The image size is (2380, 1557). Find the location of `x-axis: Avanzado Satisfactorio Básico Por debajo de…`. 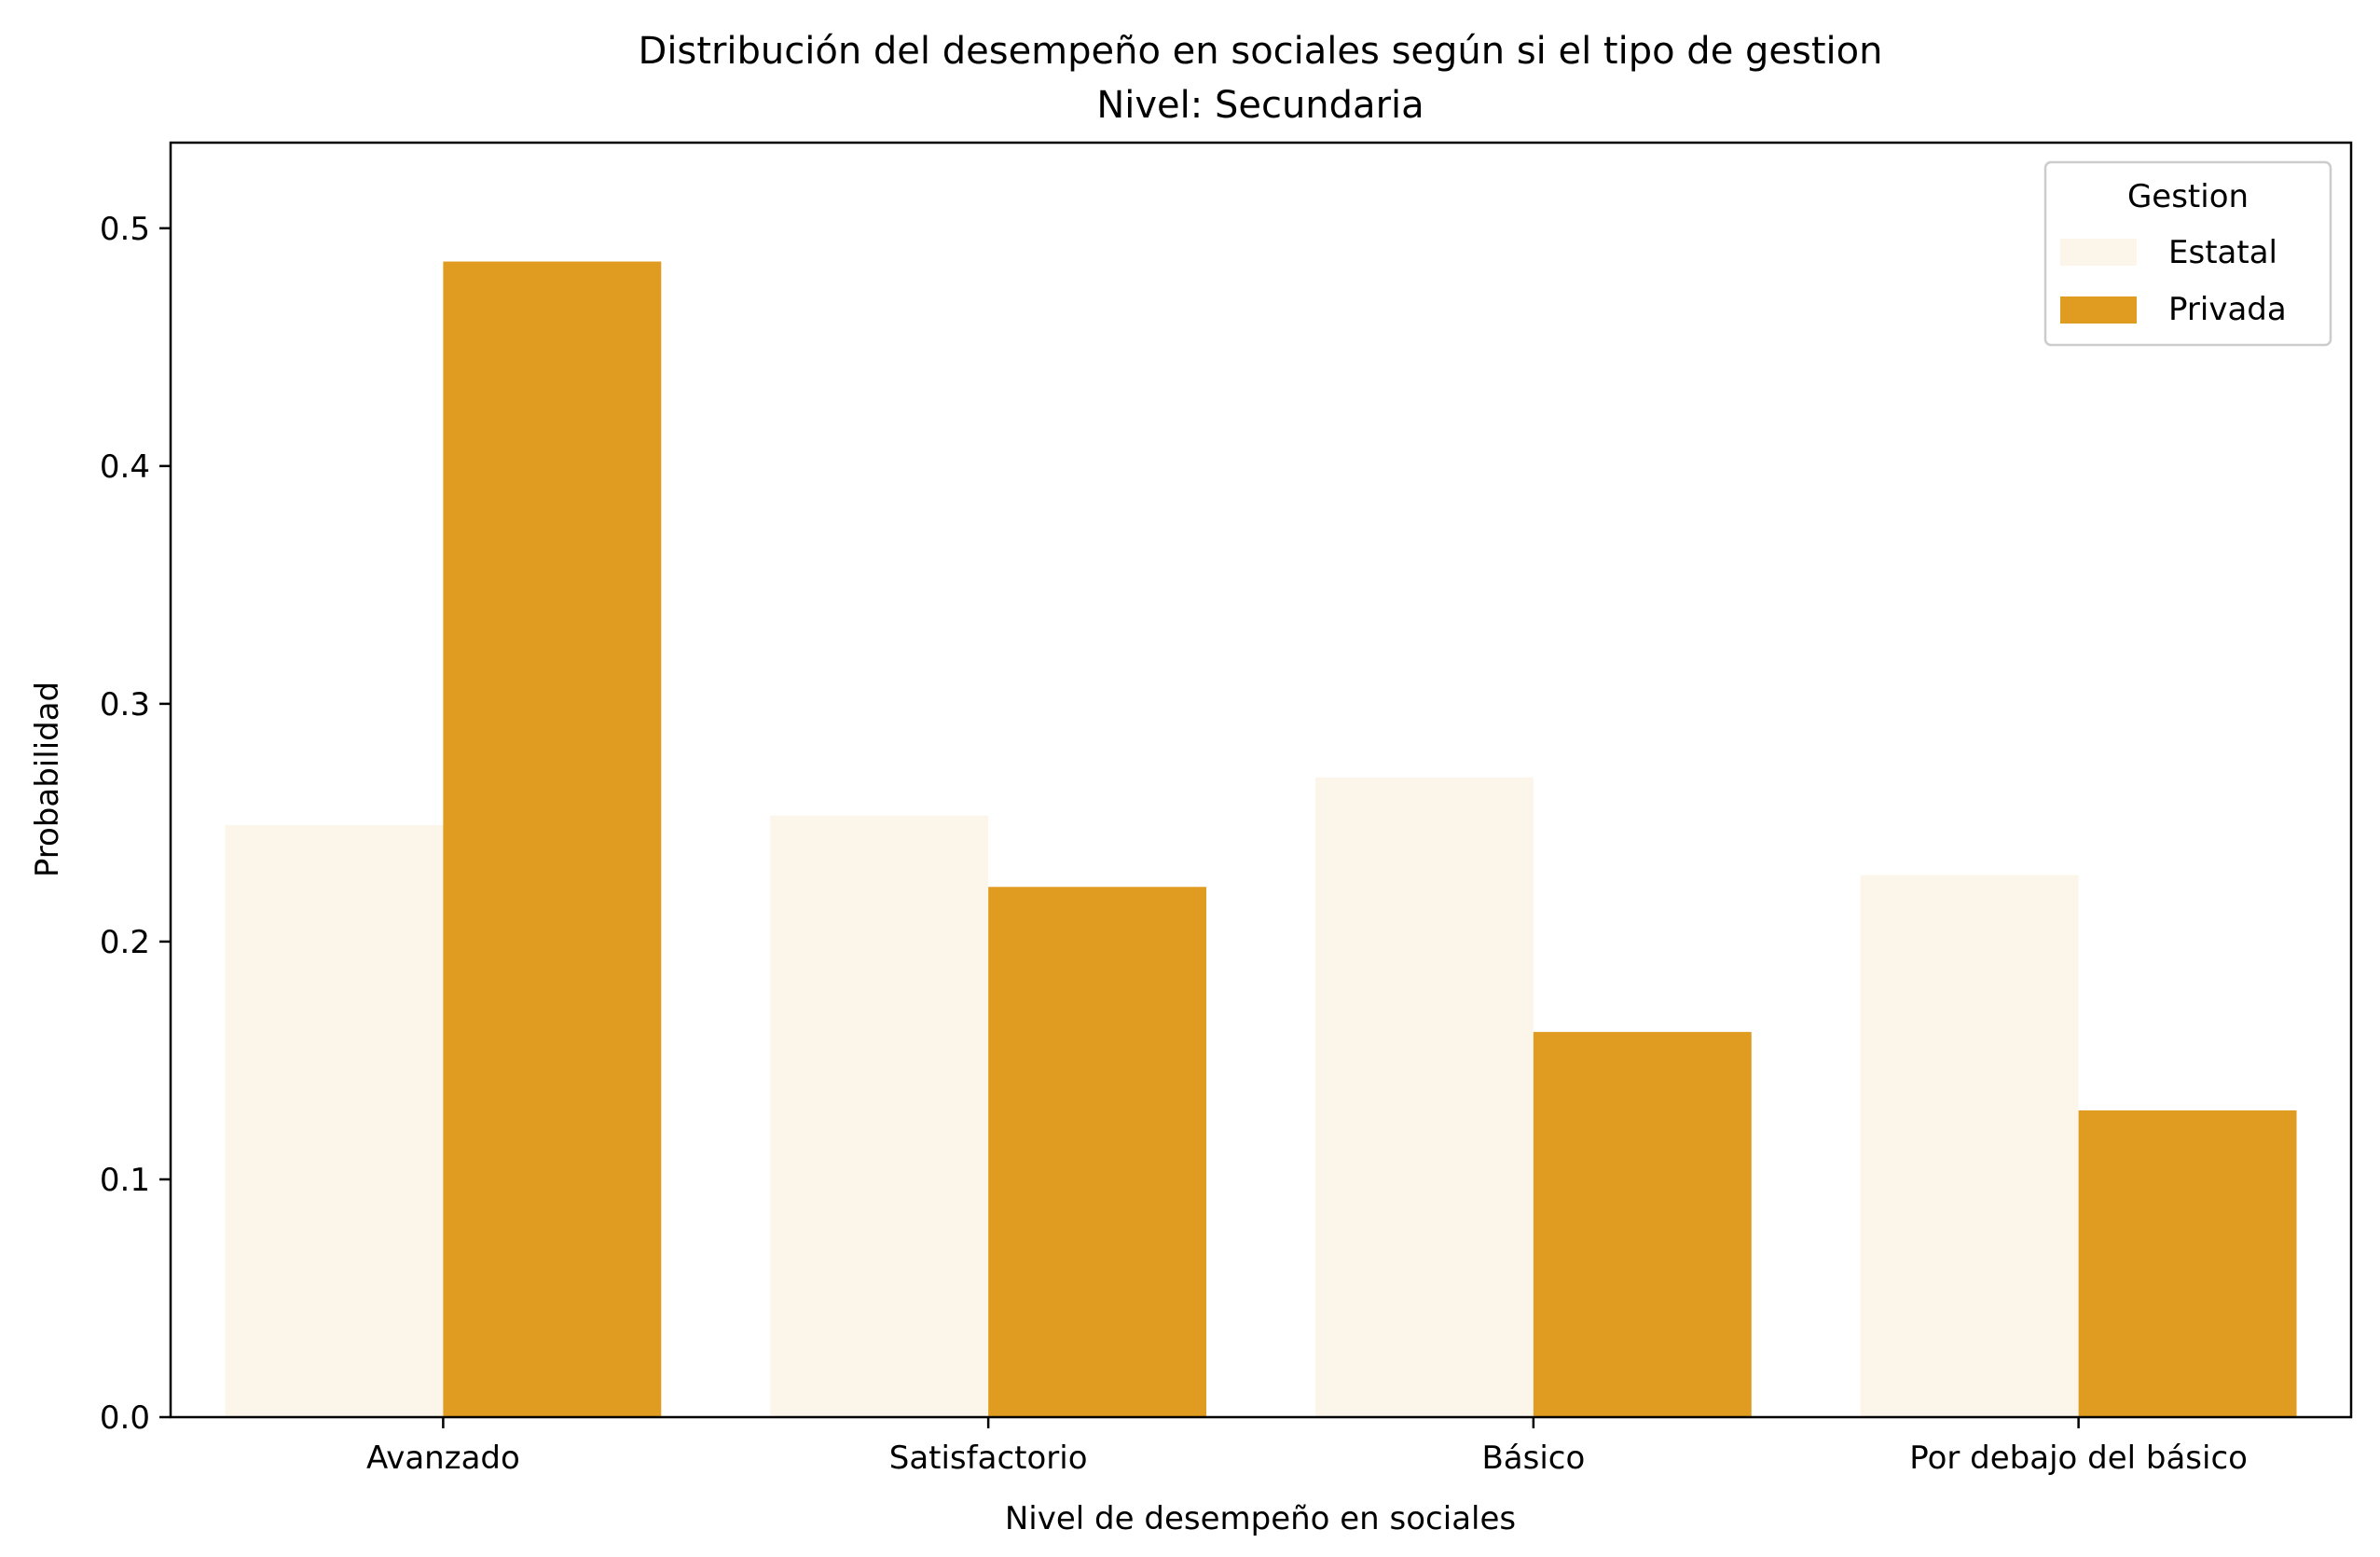

x-axis: Avanzado Satisfactorio Básico Por debajo de… is located at coordinates (1307, 1447).